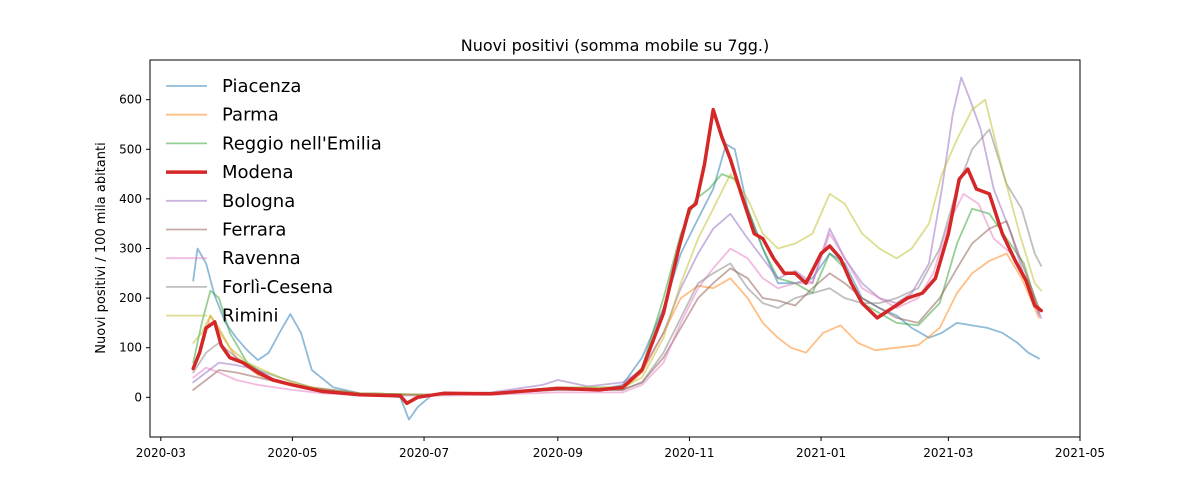  What do you see at coordinates (250, 316) in the screenshot?
I see `legend-label: Rimini` at bounding box center [250, 316].